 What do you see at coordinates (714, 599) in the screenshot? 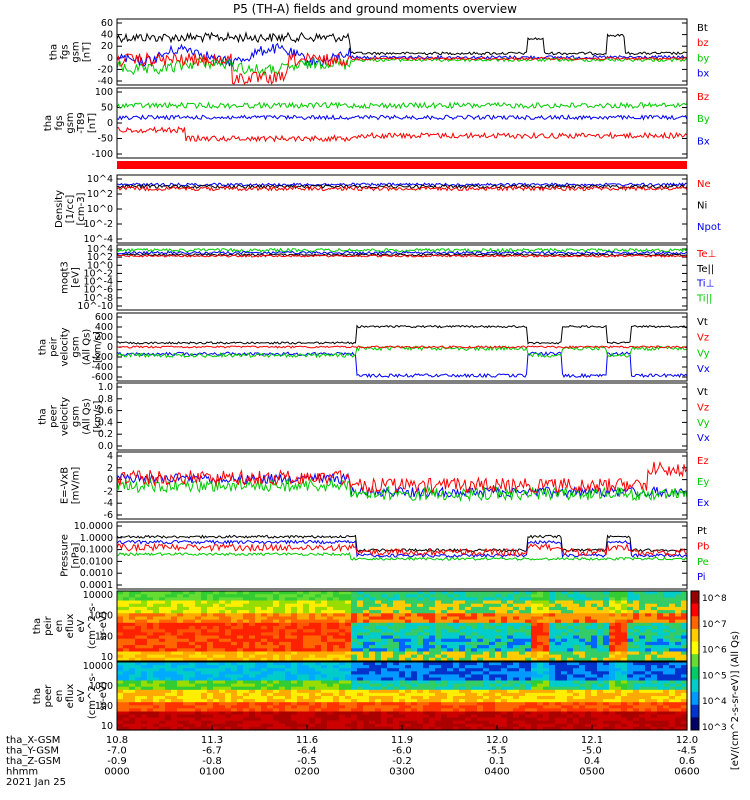
I see `colorbar-tick: 10^8` at bounding box center [714, 599].